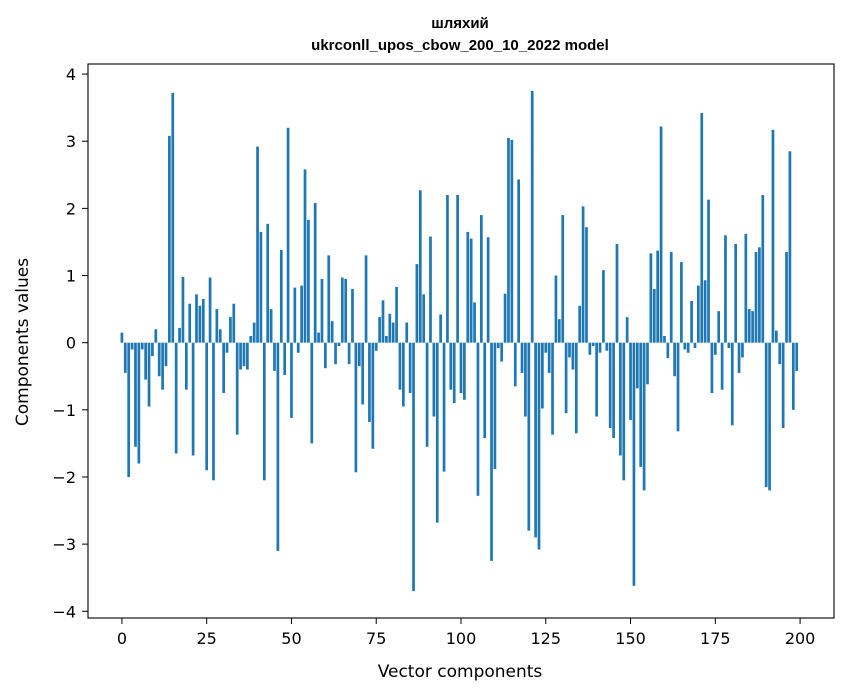 The image size is (847, 696). Describe the element at coordinates (291, 638) in the screenshot. I see `x-tick-label: 50` at that location.